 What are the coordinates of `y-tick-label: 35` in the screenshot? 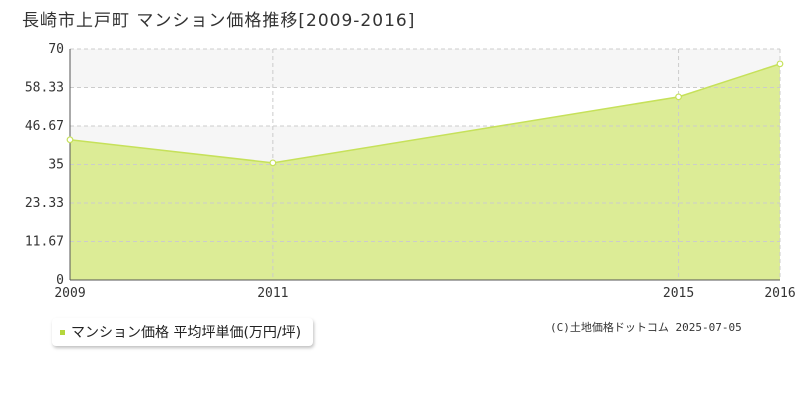 It's located at (56, 165).